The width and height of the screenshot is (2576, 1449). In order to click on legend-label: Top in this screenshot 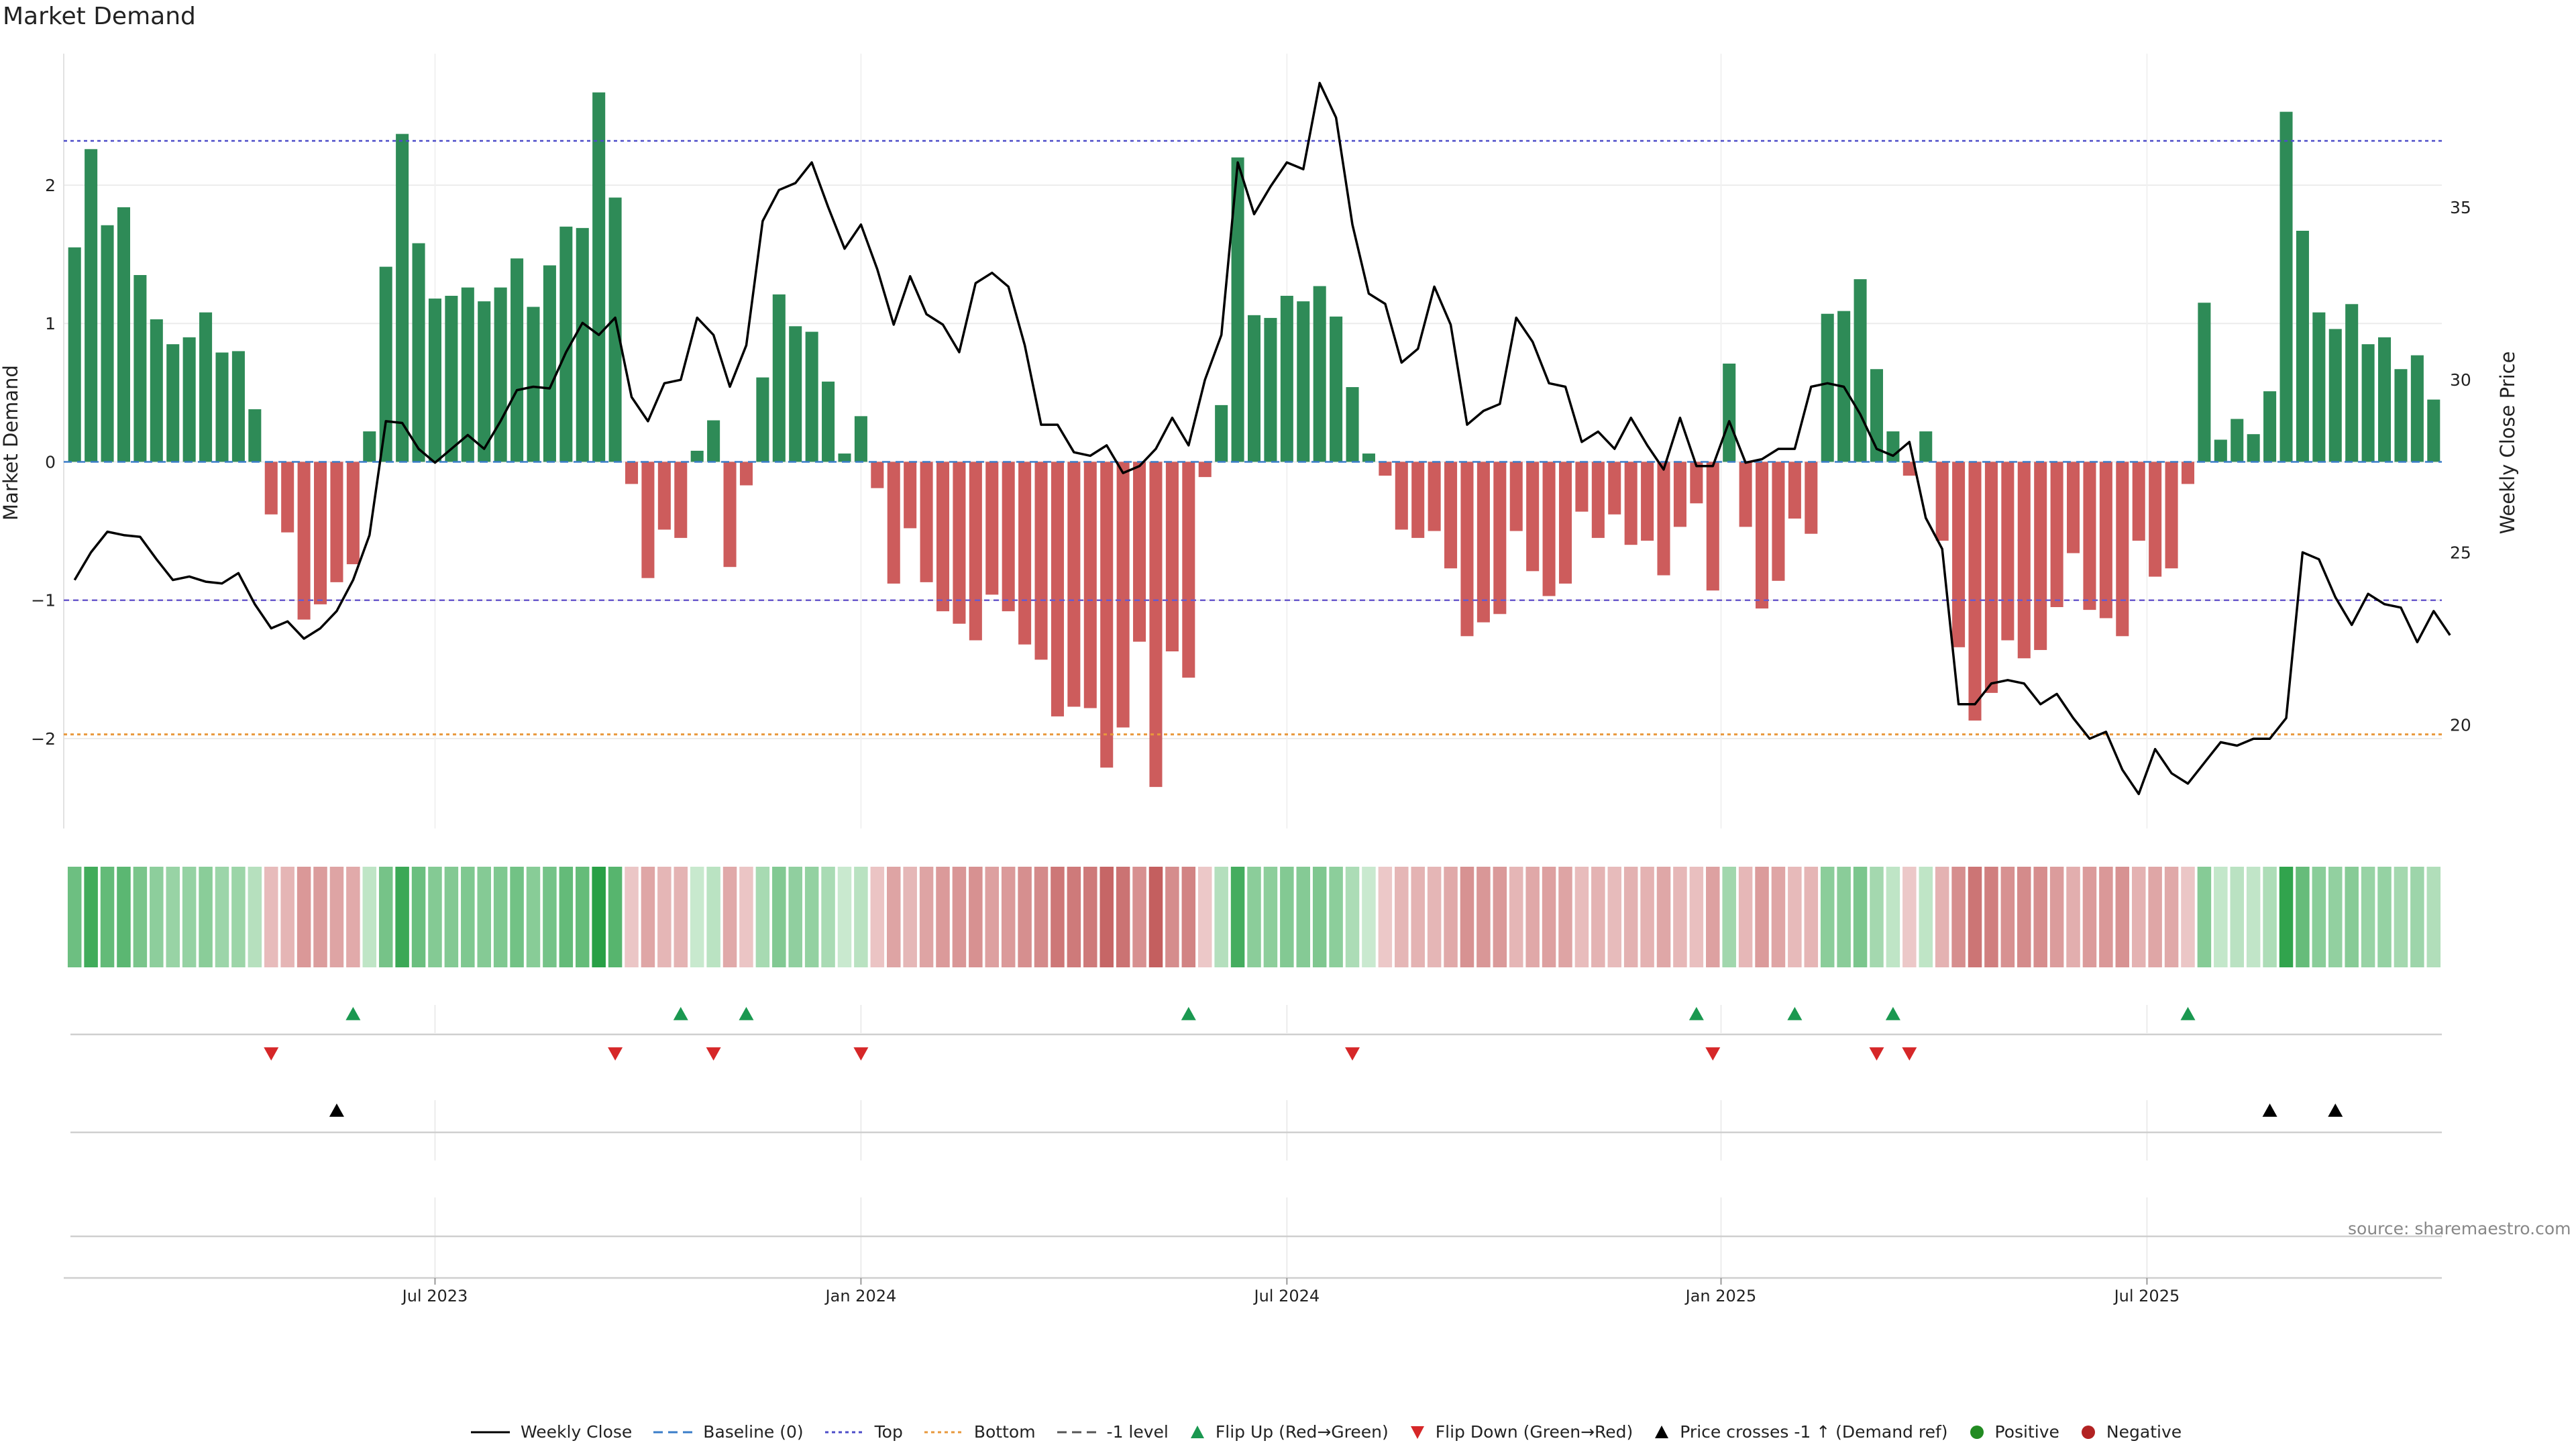, I will do `click(888, 1432)`.